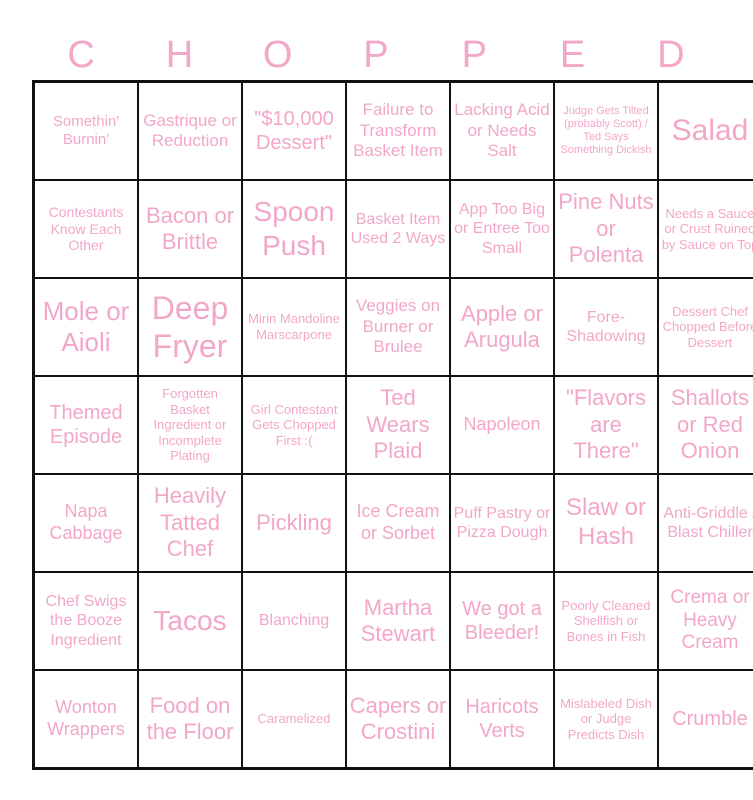 This screenshot has height=800, width=753. What do you see at coordinates (398, 229) in the screenshot?
I see `bingo-cell: Basket Item Used 2 Ways` at bounding box center [398, 229].